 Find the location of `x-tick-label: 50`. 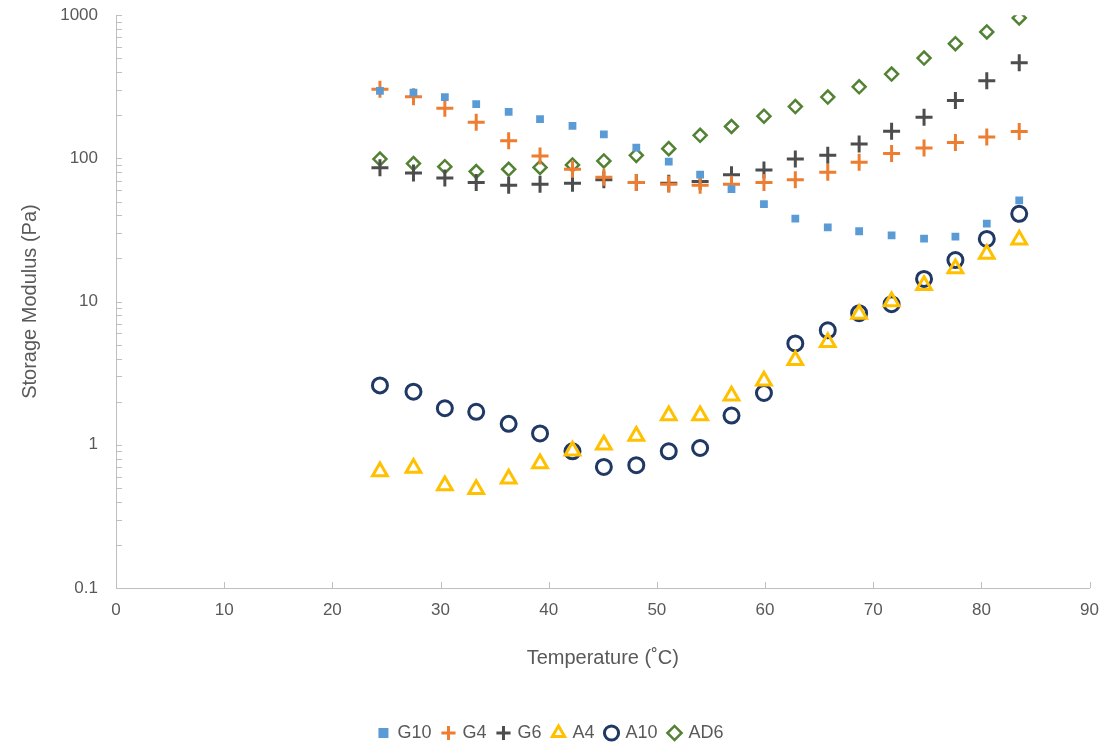

x-tick-label: 50 is located at coordinates (657, 609).